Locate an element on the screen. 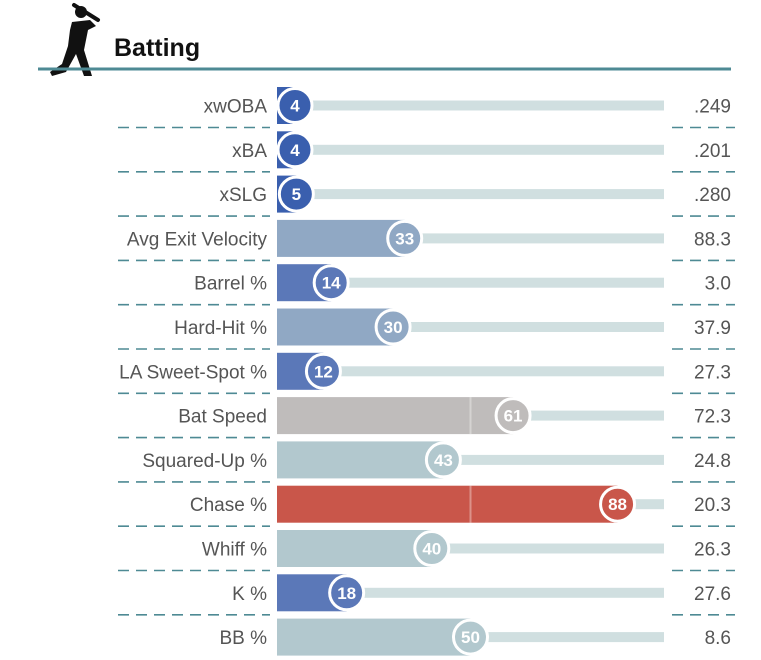  metric-value: 88.3 is located at coordinates (712, 239).